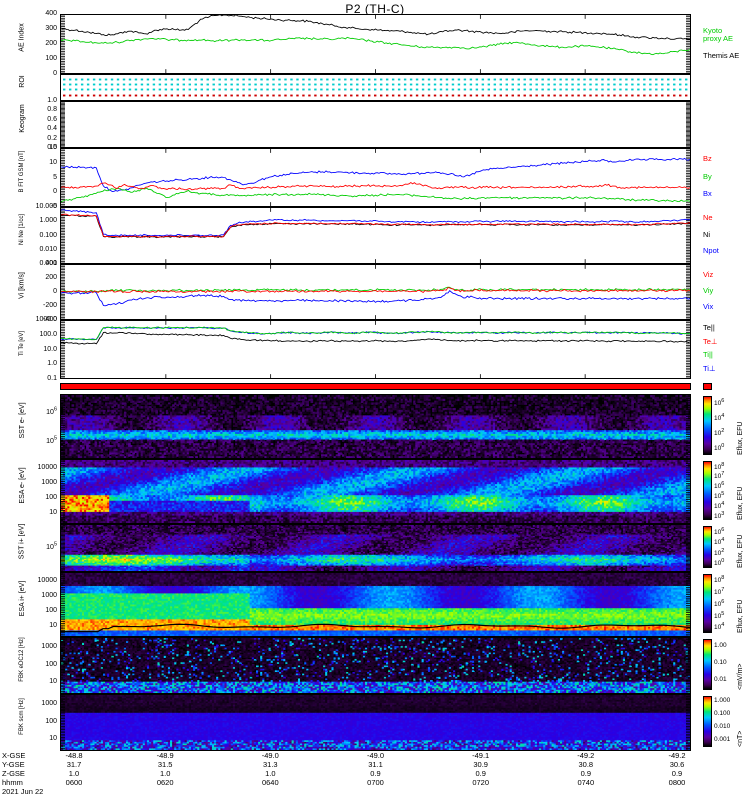 This screenshot has width=750, height=800. What do you see at coordinates (28, 162) in the screenshot?
I see `ytick-b-fit-1: 10` at bounding box center [28, 162].